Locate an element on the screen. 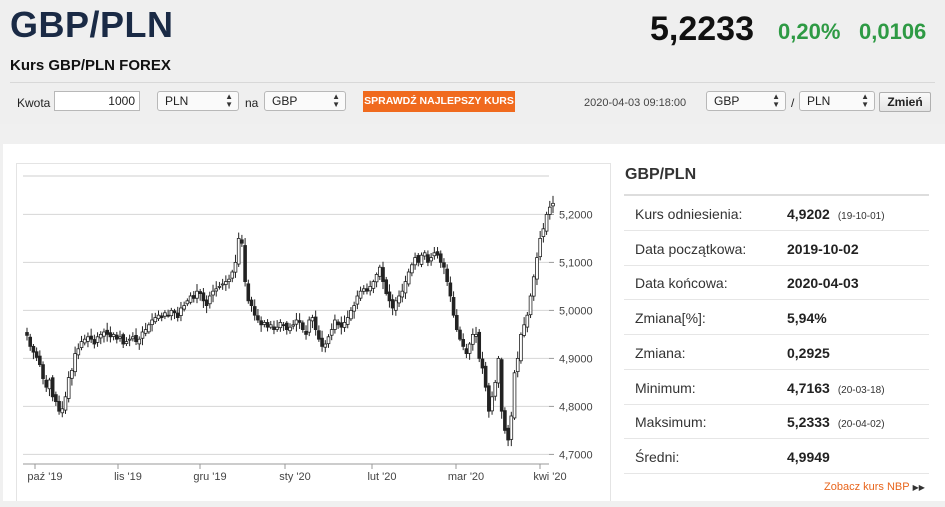  stat-value-text: 5,2333 is located at coordinates (808, 422).